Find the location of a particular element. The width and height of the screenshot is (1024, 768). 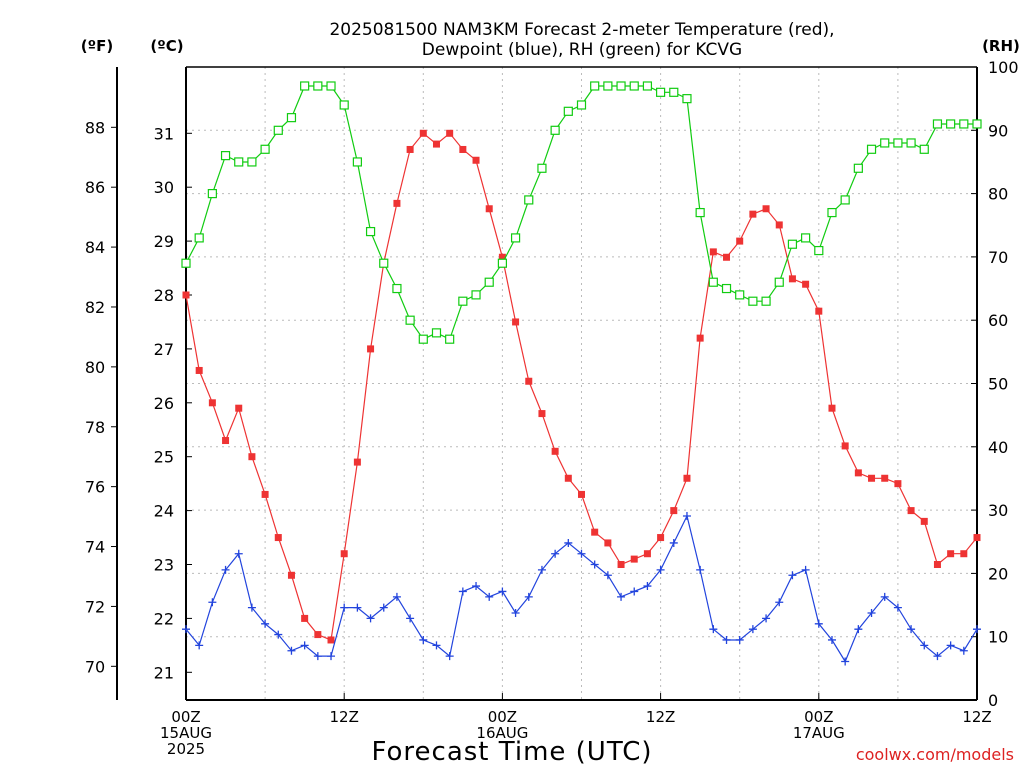

x-tick-label: 17AUG is located at coordinates (819, 733).